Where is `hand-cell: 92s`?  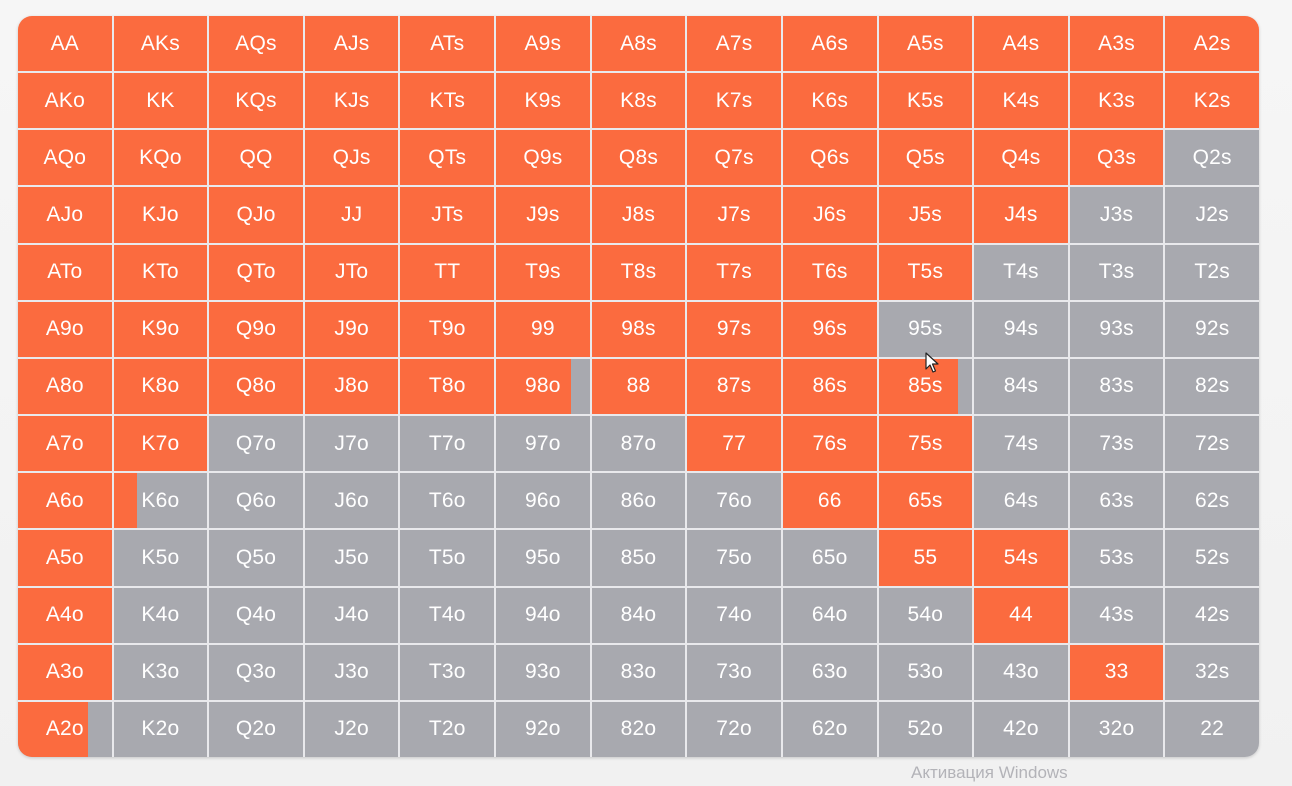 hand-cell: 92s is located at coordinates (1212, 329).